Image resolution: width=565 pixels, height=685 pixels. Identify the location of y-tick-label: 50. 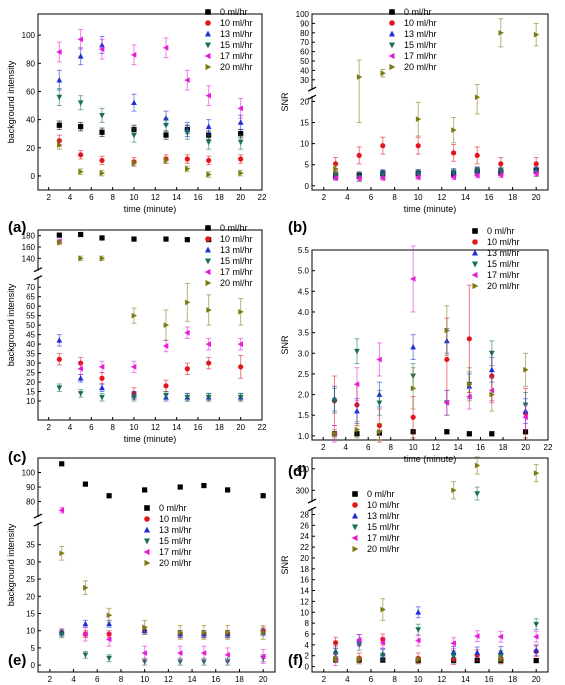
(304, 61).